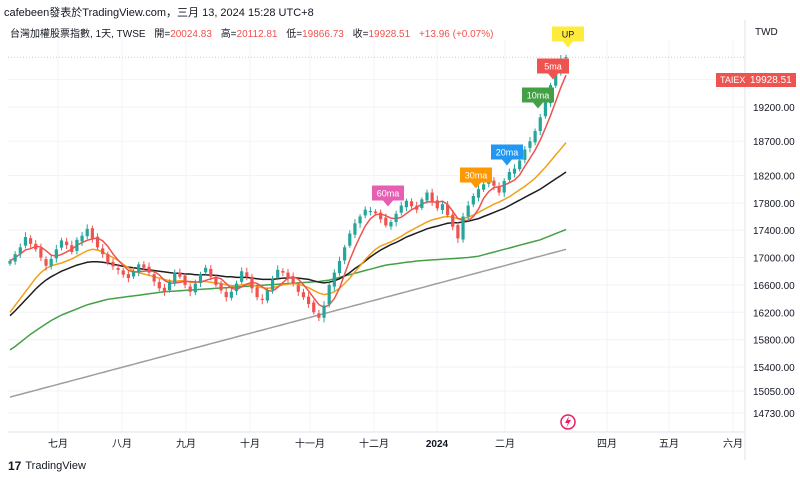 The image size is (800, 478). I want to click on price-tag-symbol-bg, so click(731, 80).